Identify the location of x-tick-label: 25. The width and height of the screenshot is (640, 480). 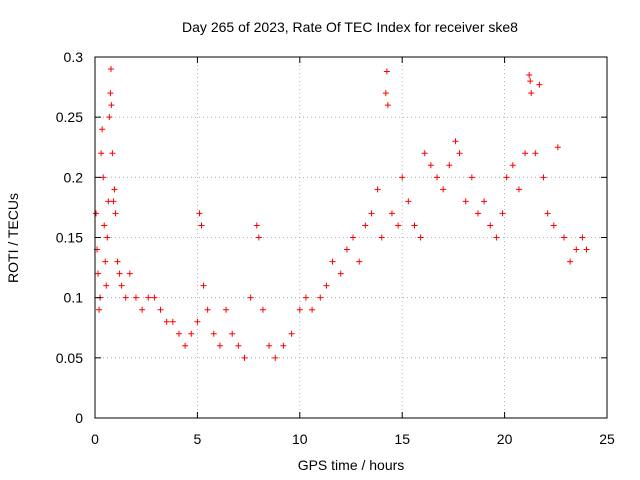
(607, 439).